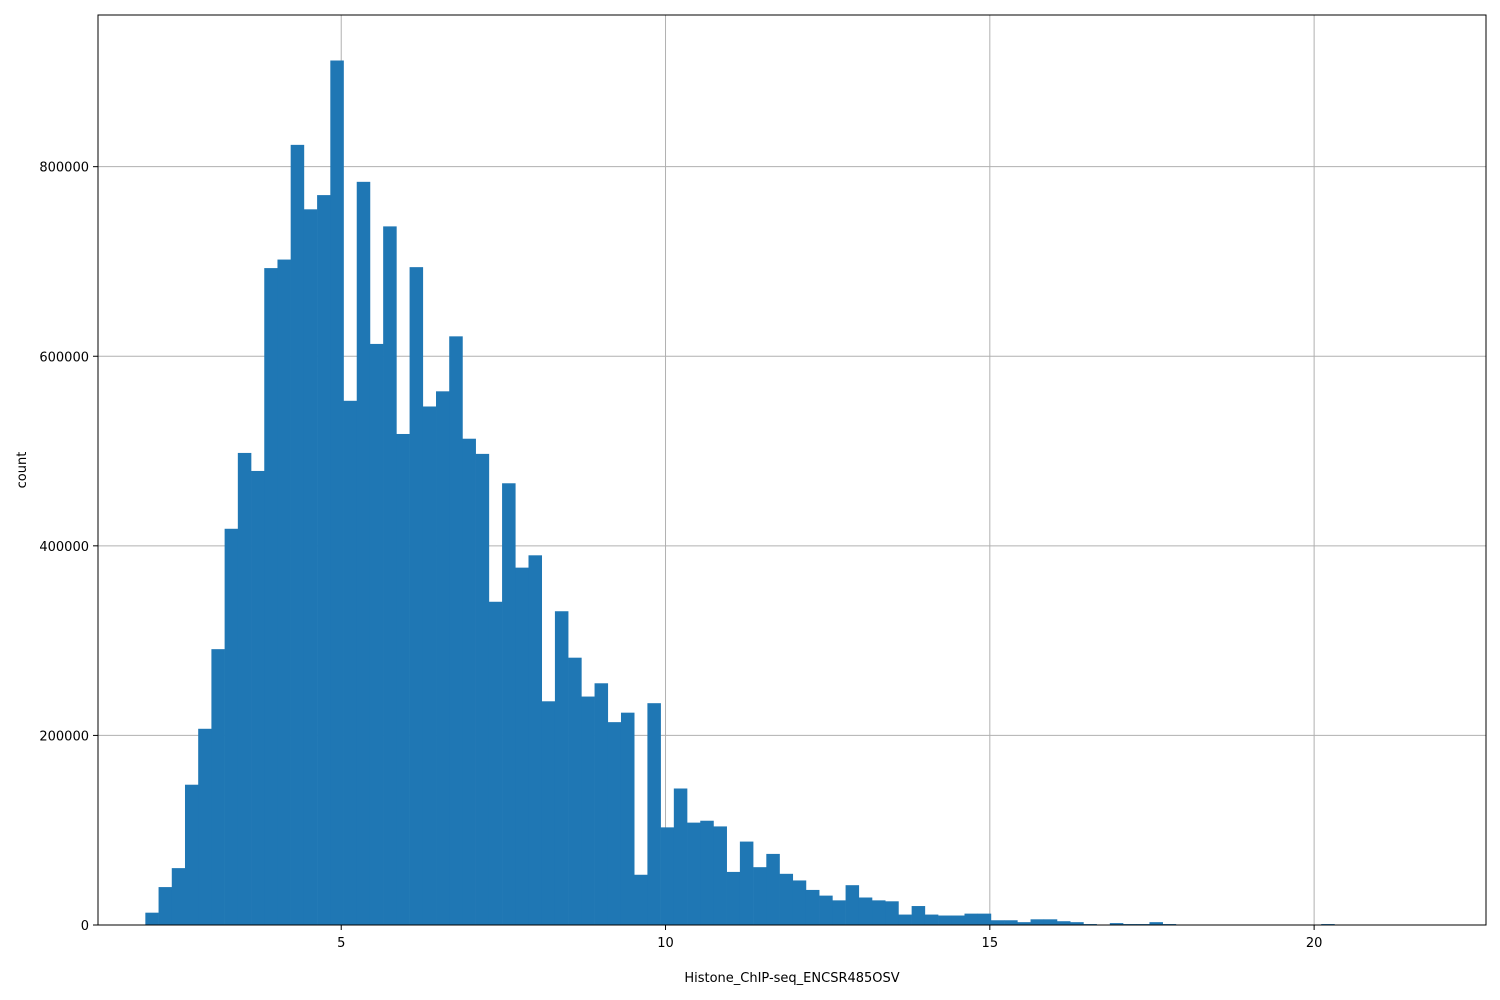  I want to click on y-axis-ticks: 0 200000 400000 600000 800000, so click(68, 547).